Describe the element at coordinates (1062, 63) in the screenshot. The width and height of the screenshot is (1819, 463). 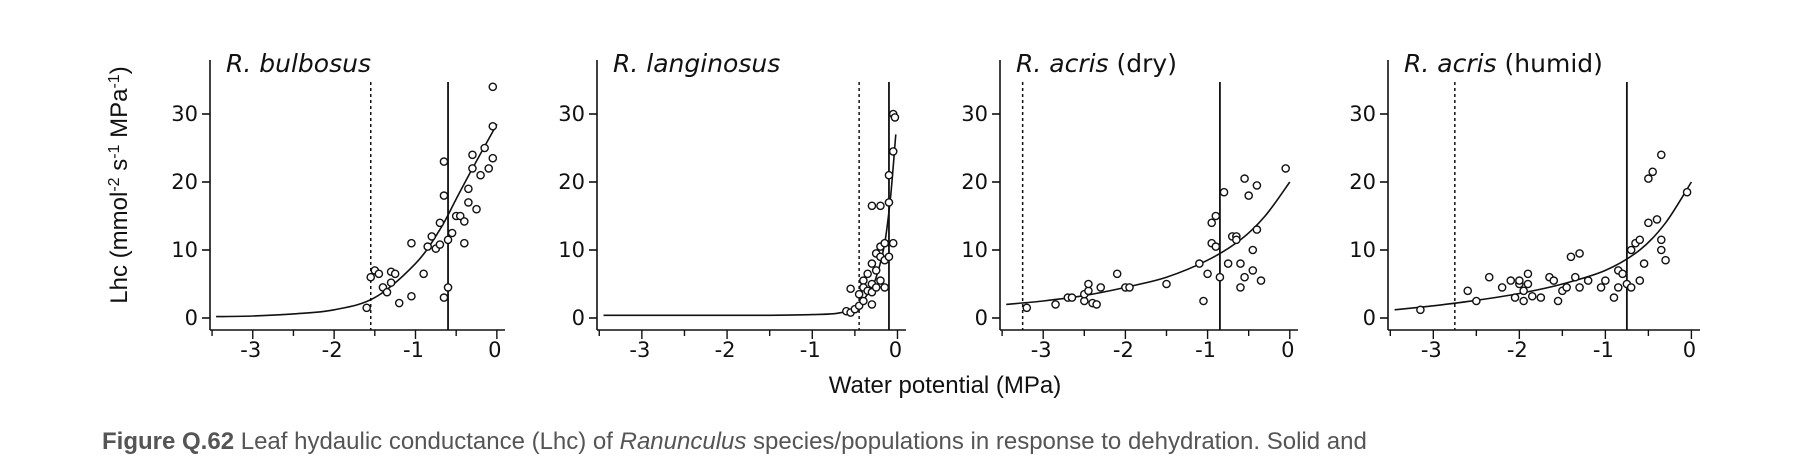
I see `panel-title-species: R. acris` at that location.